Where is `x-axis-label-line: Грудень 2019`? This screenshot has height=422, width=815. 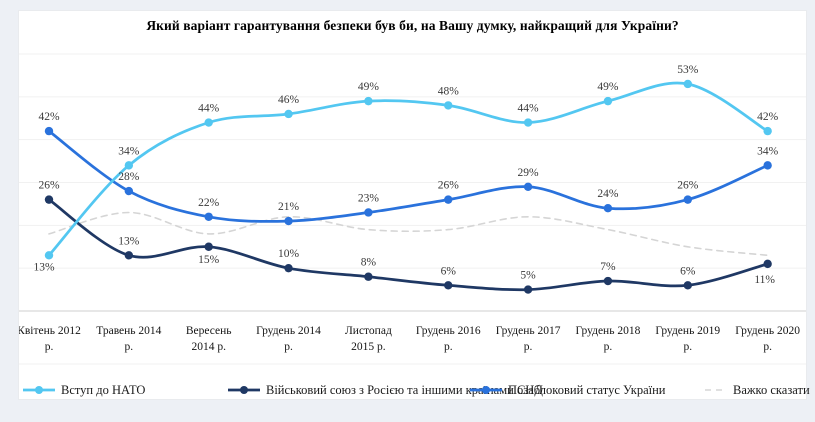 x-axis-label-line: Грудень 2019 is located at coordinates (687, 331).